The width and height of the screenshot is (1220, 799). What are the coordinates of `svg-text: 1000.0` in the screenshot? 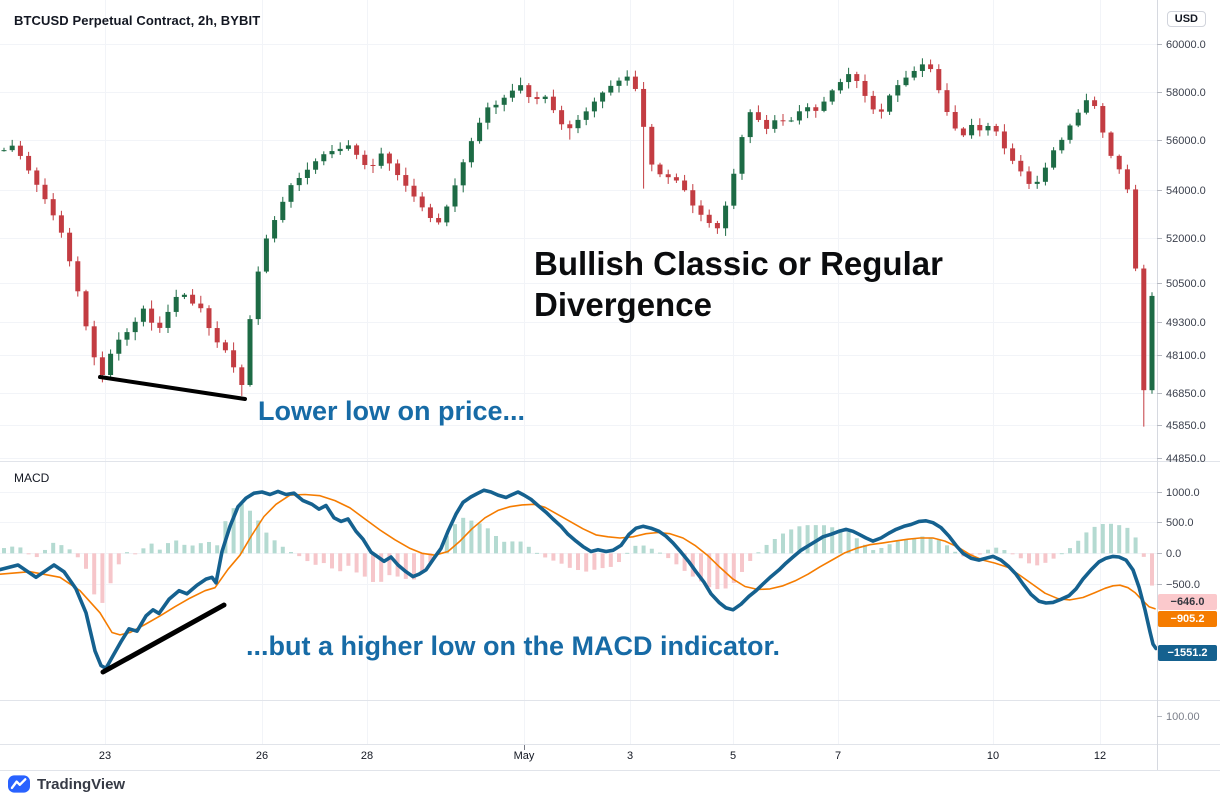 It's located at (1183, 493).